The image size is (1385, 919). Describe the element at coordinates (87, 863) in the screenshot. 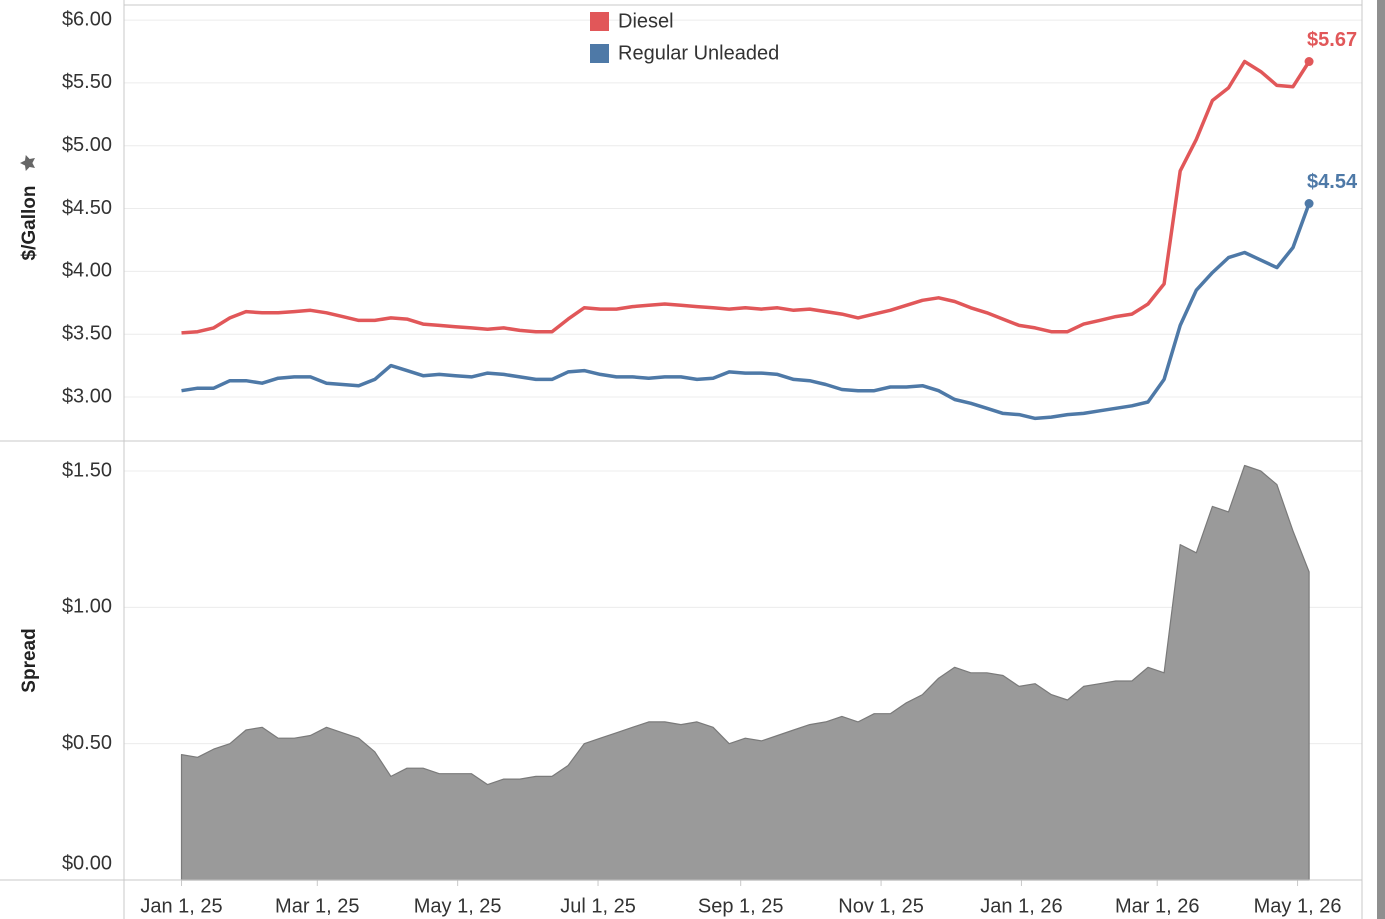

I see `y-tick-label: $0.00` at that location.